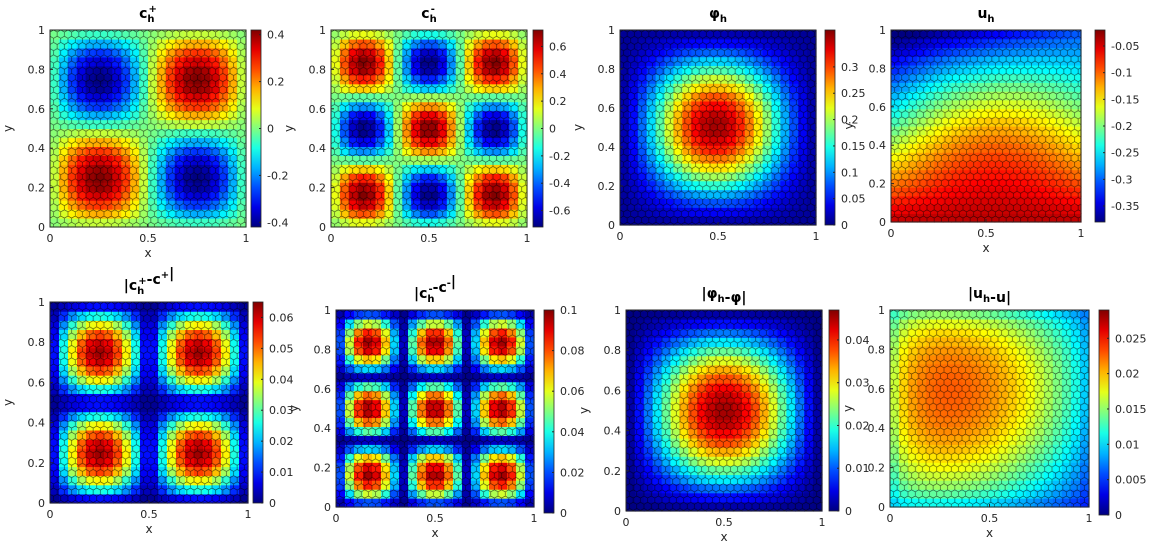  Describe the element at coordinates (572, 432) in the screenshot. I see `colorbar-tick-label: 0.04` at that location.